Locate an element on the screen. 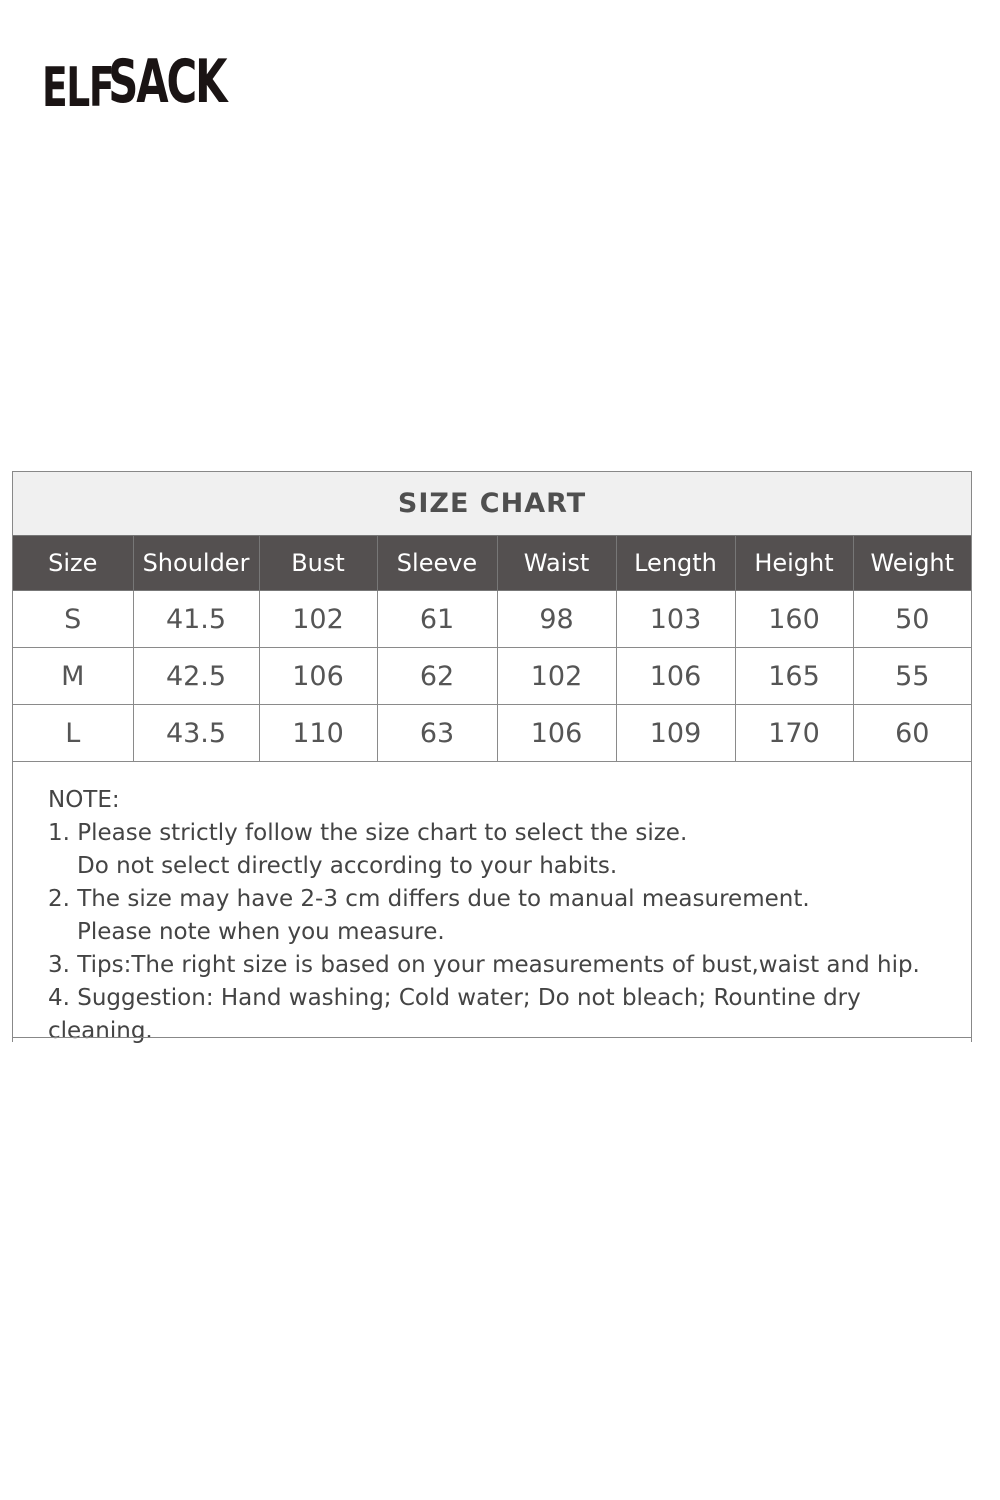  size-chart-title: SIZE CHART is located at coordinates (492, 503).